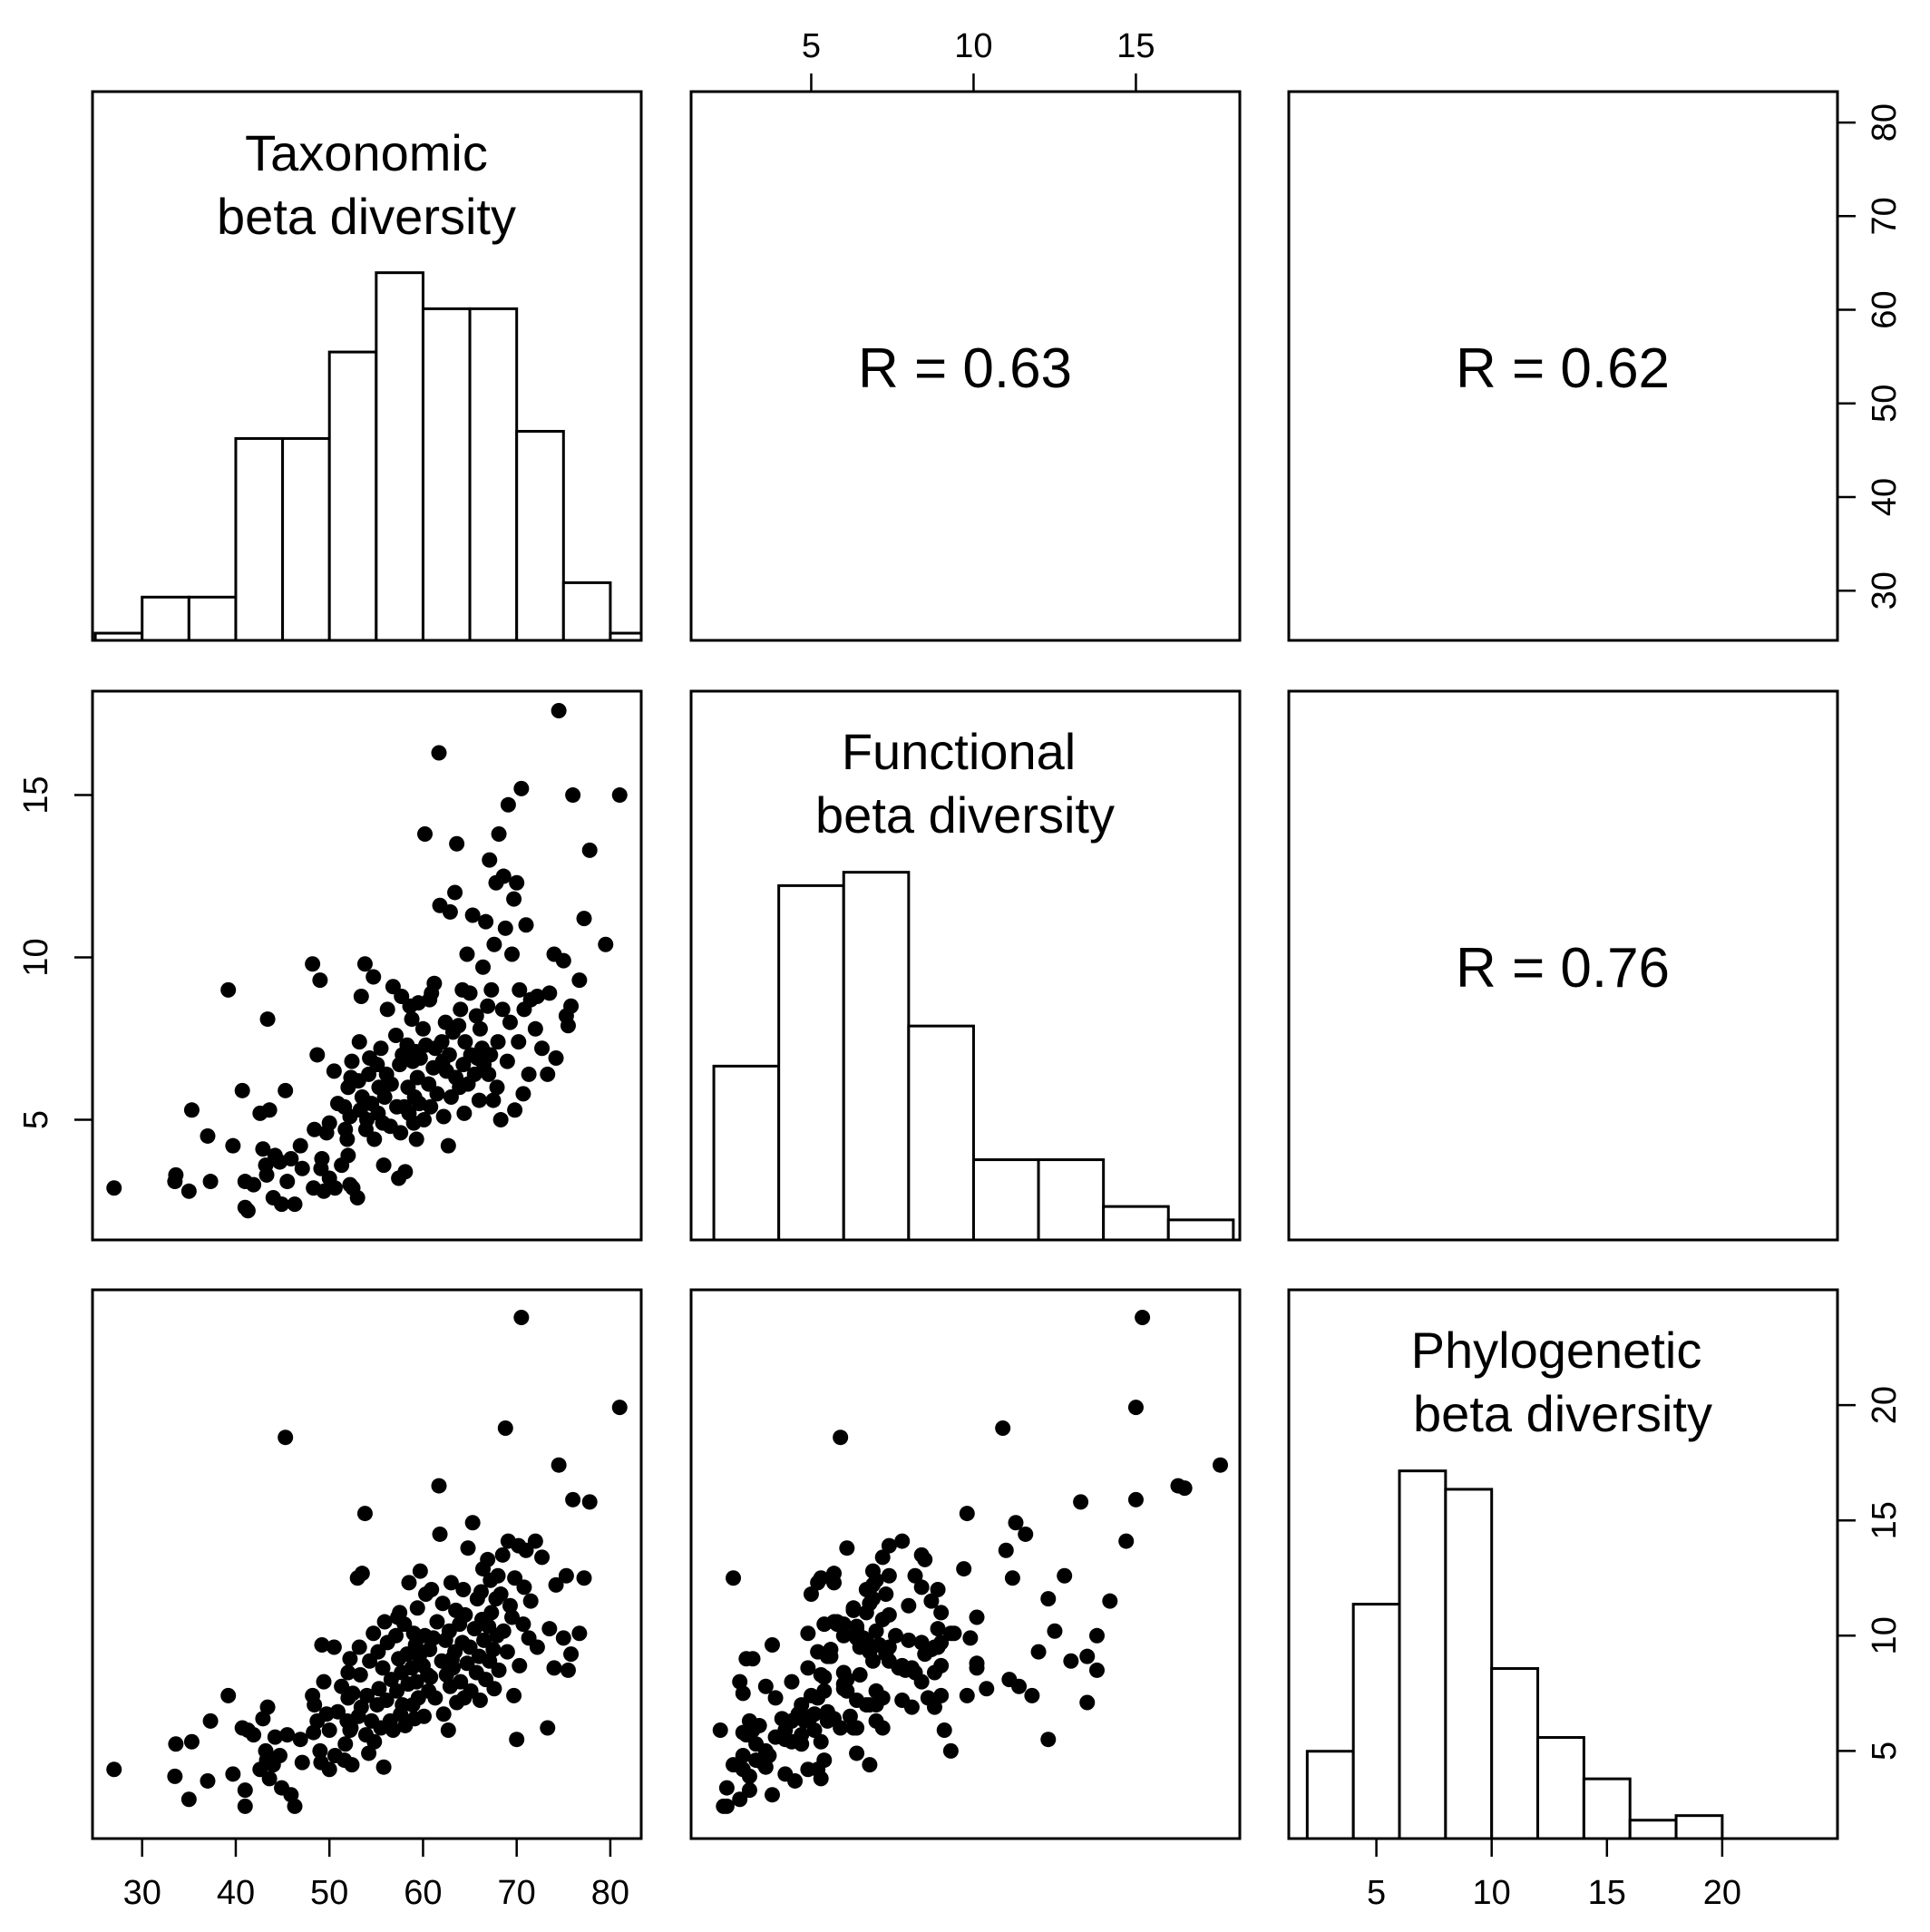  What do you see at coordinates (979, 60) in the screenshot?
I see `top-axis-functional: 5 10 15` at bounding box center [979, 60].